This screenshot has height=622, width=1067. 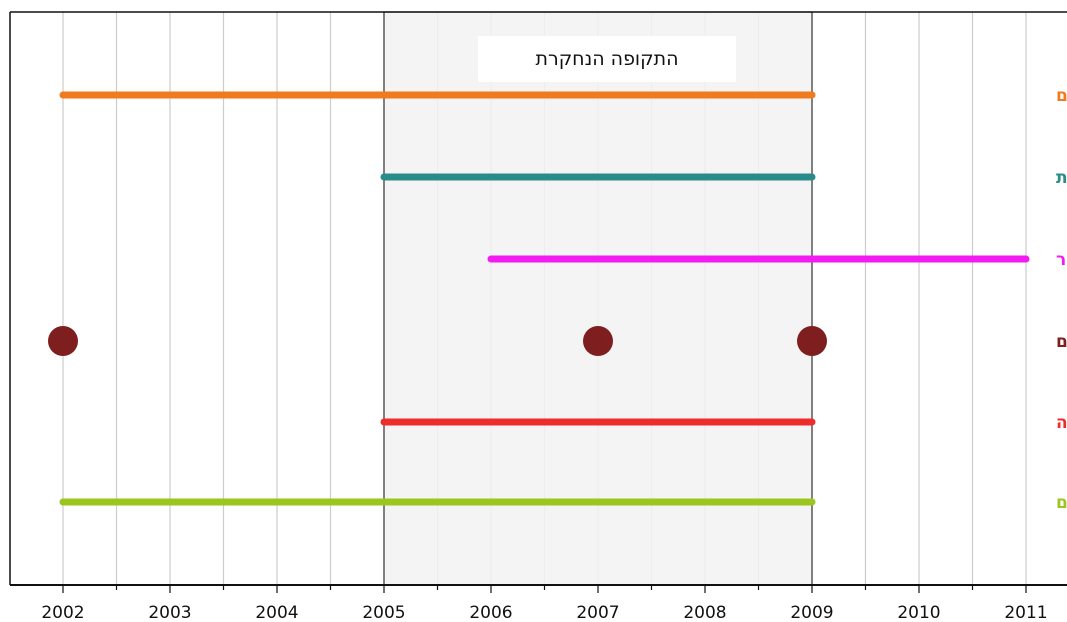 What do you see at coordinates (1061, 96) in the screenshot?
I see `series-label: ההשקעה בכבישים` at bounding box center [1061, 96].